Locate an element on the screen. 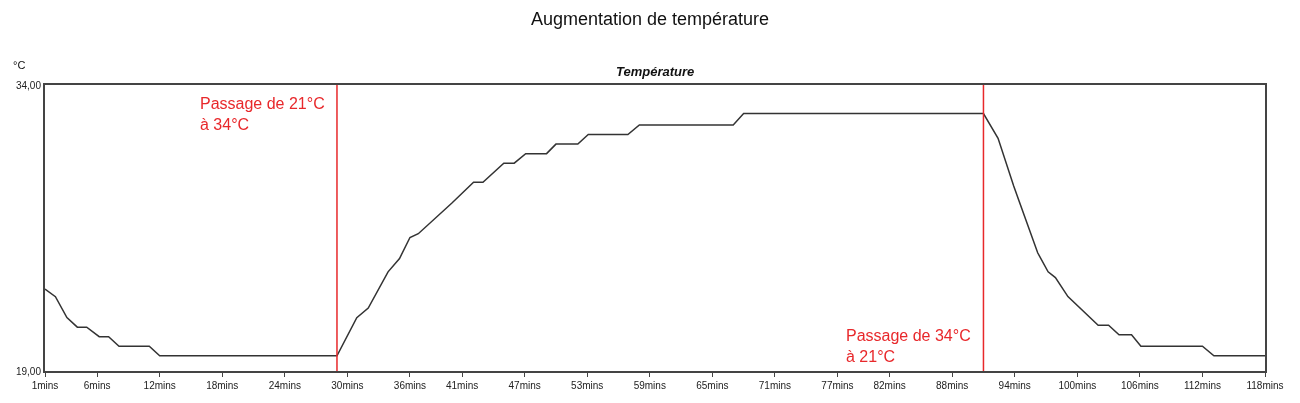 The width and height of the screenshot is (1300, 403). x-tick-label: 41mins is located at coordinates (462, 385).